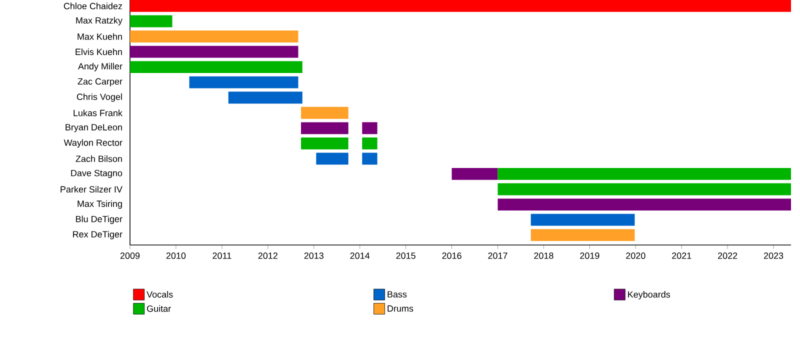  Describe the element at coordinates (91, 189) in the screenshot. I see `y-tick-label: Parker Silzer IV` at that location.